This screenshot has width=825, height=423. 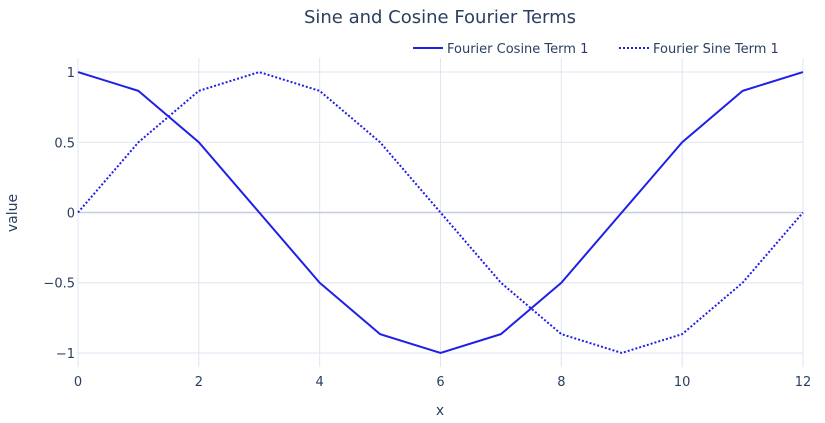 I want to click on x-tick-label: 12, so click(x=803, y=382).